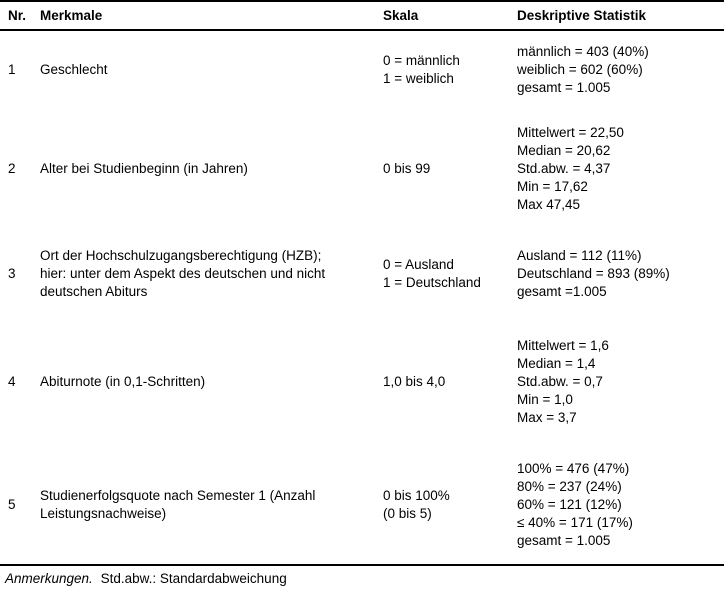 This screenshot has height=590, width=724. Describe the element at coordinates (71, 15) in the screenshot. I see `column-header-merkmale: Merkmale` at that location.